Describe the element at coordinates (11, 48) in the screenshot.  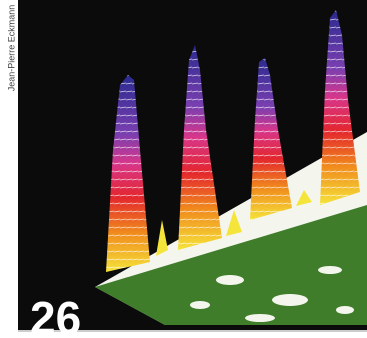
I see `credit: Jean-Pierre Eckmann` at that location.